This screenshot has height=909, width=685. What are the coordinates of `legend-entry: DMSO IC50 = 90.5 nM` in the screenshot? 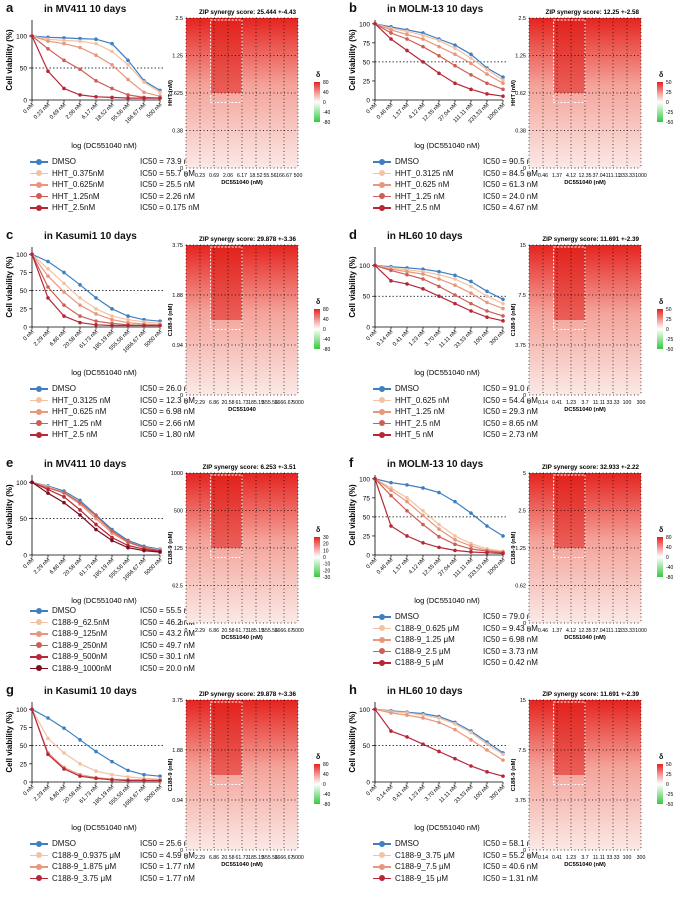 It's located at (455, 162).